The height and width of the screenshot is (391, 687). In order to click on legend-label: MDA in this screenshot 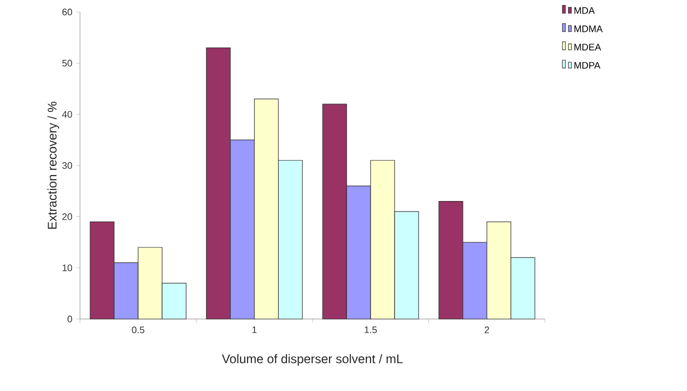, I will do `click(584, 10)`.